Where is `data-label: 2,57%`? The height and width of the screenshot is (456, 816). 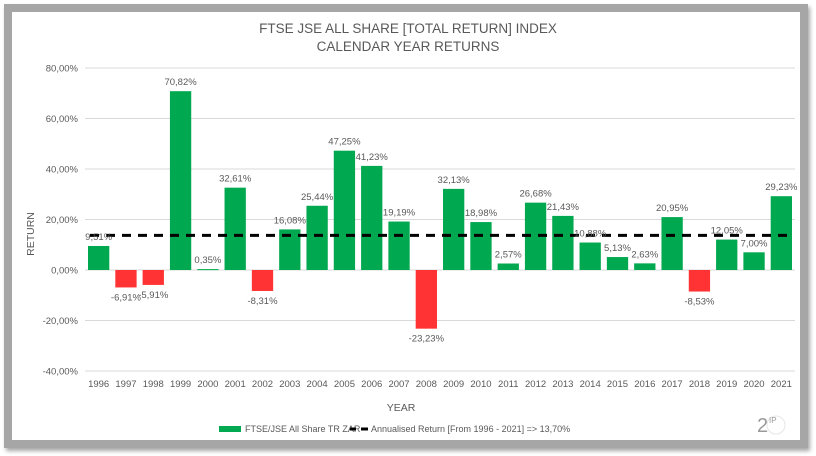
data-label: 2,57% is located at coordinates (508, 255).